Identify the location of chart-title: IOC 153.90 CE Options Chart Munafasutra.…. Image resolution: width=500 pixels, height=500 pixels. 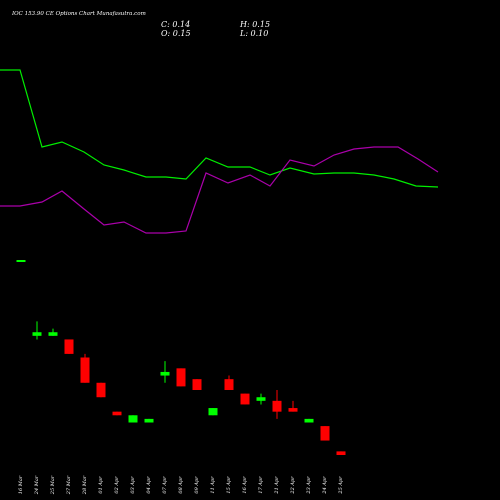
(78, 14).